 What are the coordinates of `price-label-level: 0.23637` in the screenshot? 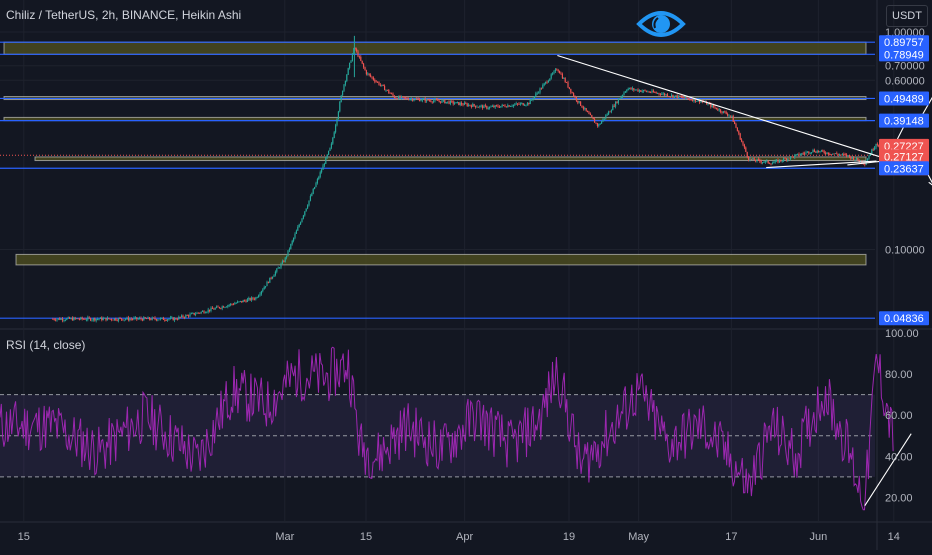 It's located at (904, 168).